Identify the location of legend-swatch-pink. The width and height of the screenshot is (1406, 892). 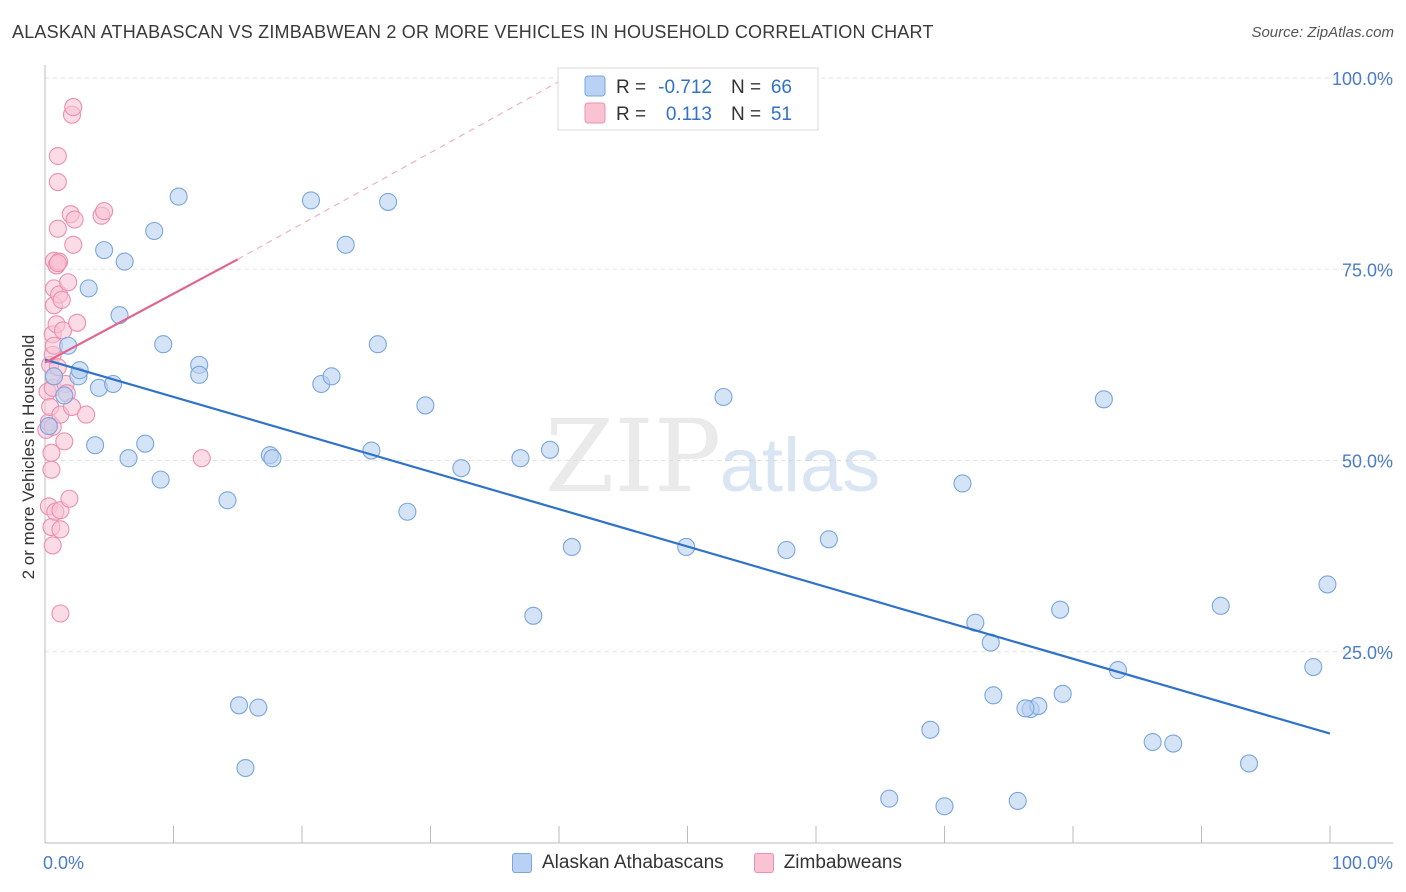
(763, 863).